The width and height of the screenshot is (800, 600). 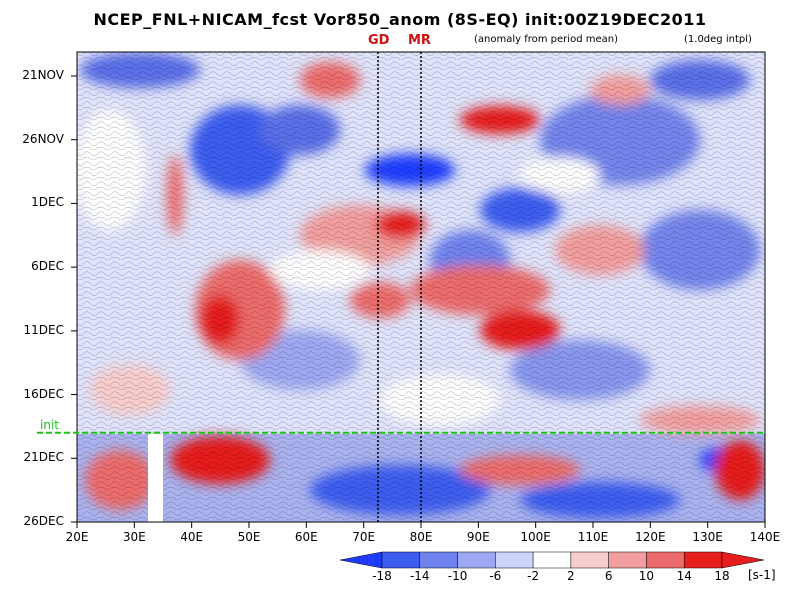 I want to click on colorbar-label: -2, so click(x=533, y=576).